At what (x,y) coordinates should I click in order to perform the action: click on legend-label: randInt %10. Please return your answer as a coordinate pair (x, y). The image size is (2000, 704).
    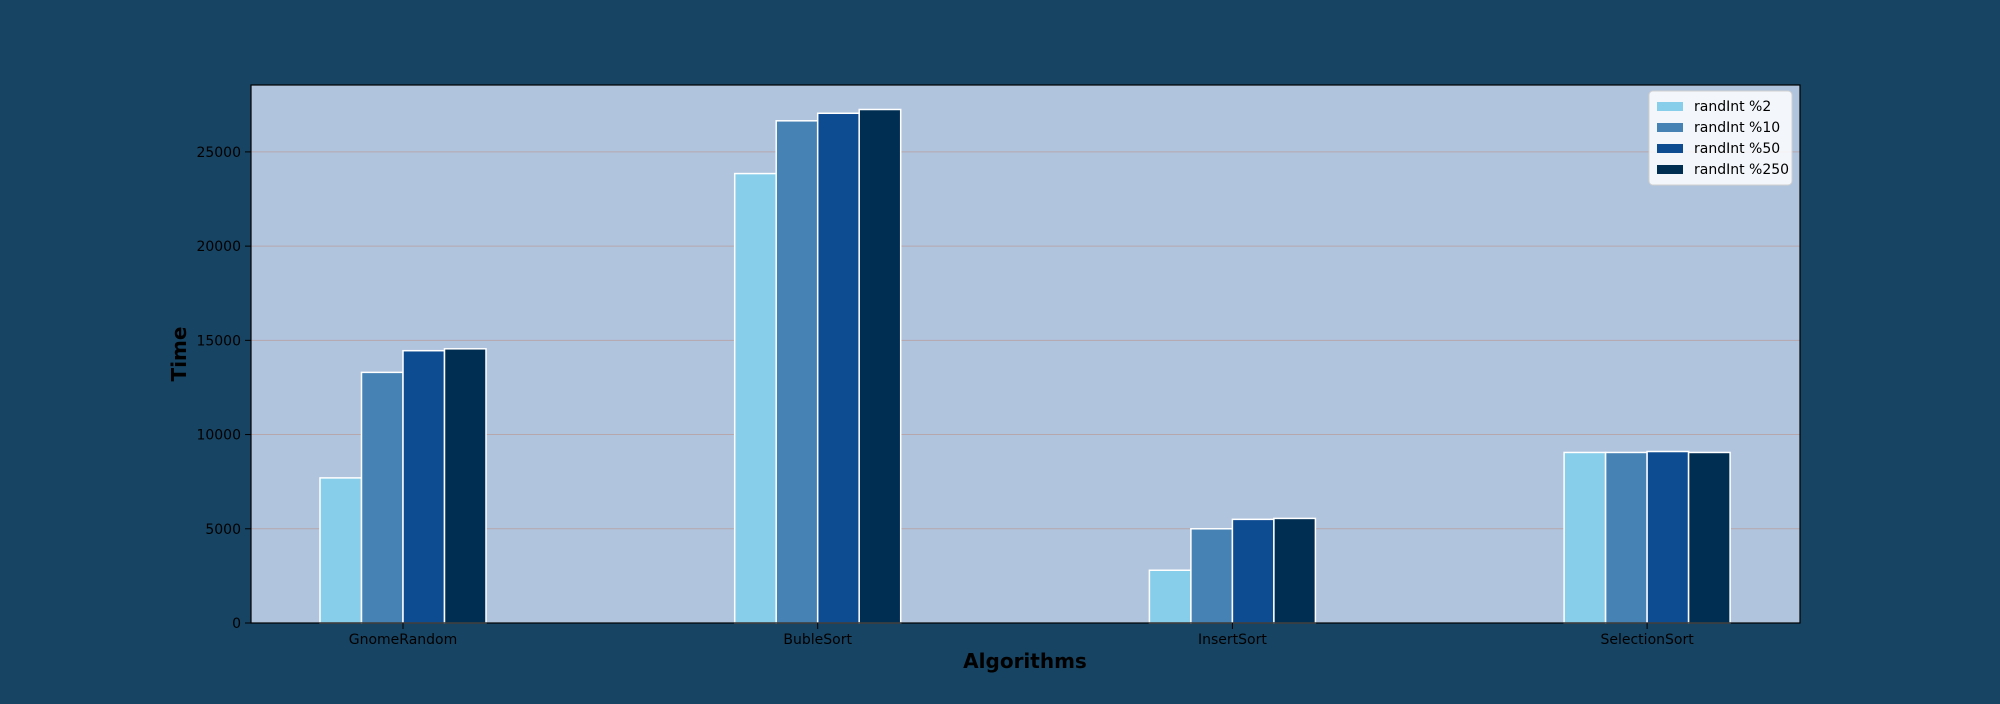
    Looking at the image, I should click on (1737, 128).